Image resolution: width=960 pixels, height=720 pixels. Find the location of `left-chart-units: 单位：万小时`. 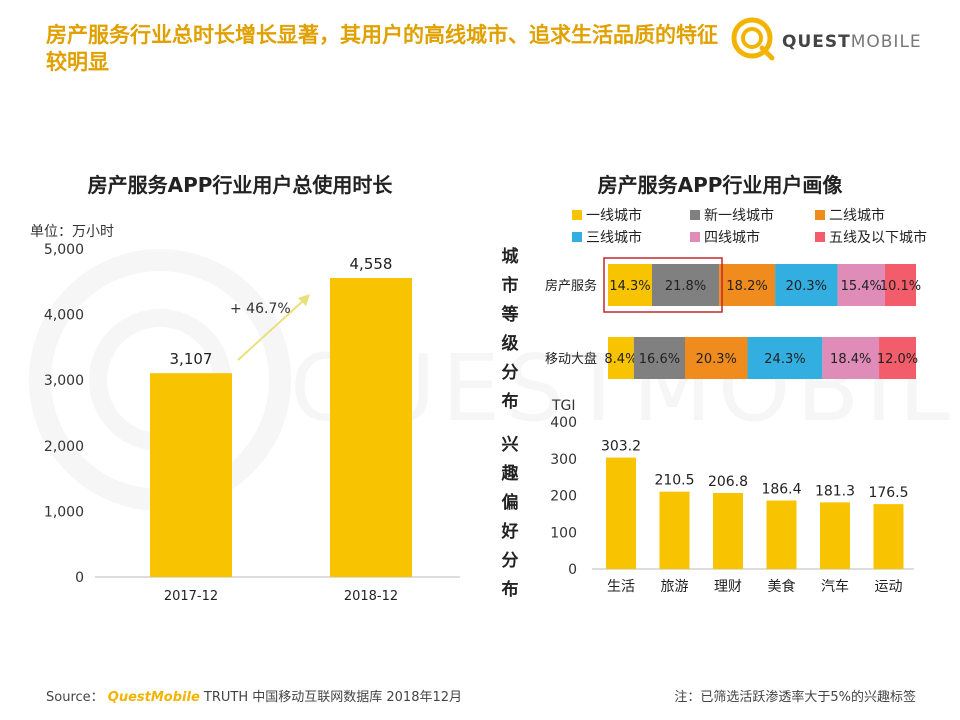

left-chart-units: 单位：万小时 is located at coordinates (72, 232).